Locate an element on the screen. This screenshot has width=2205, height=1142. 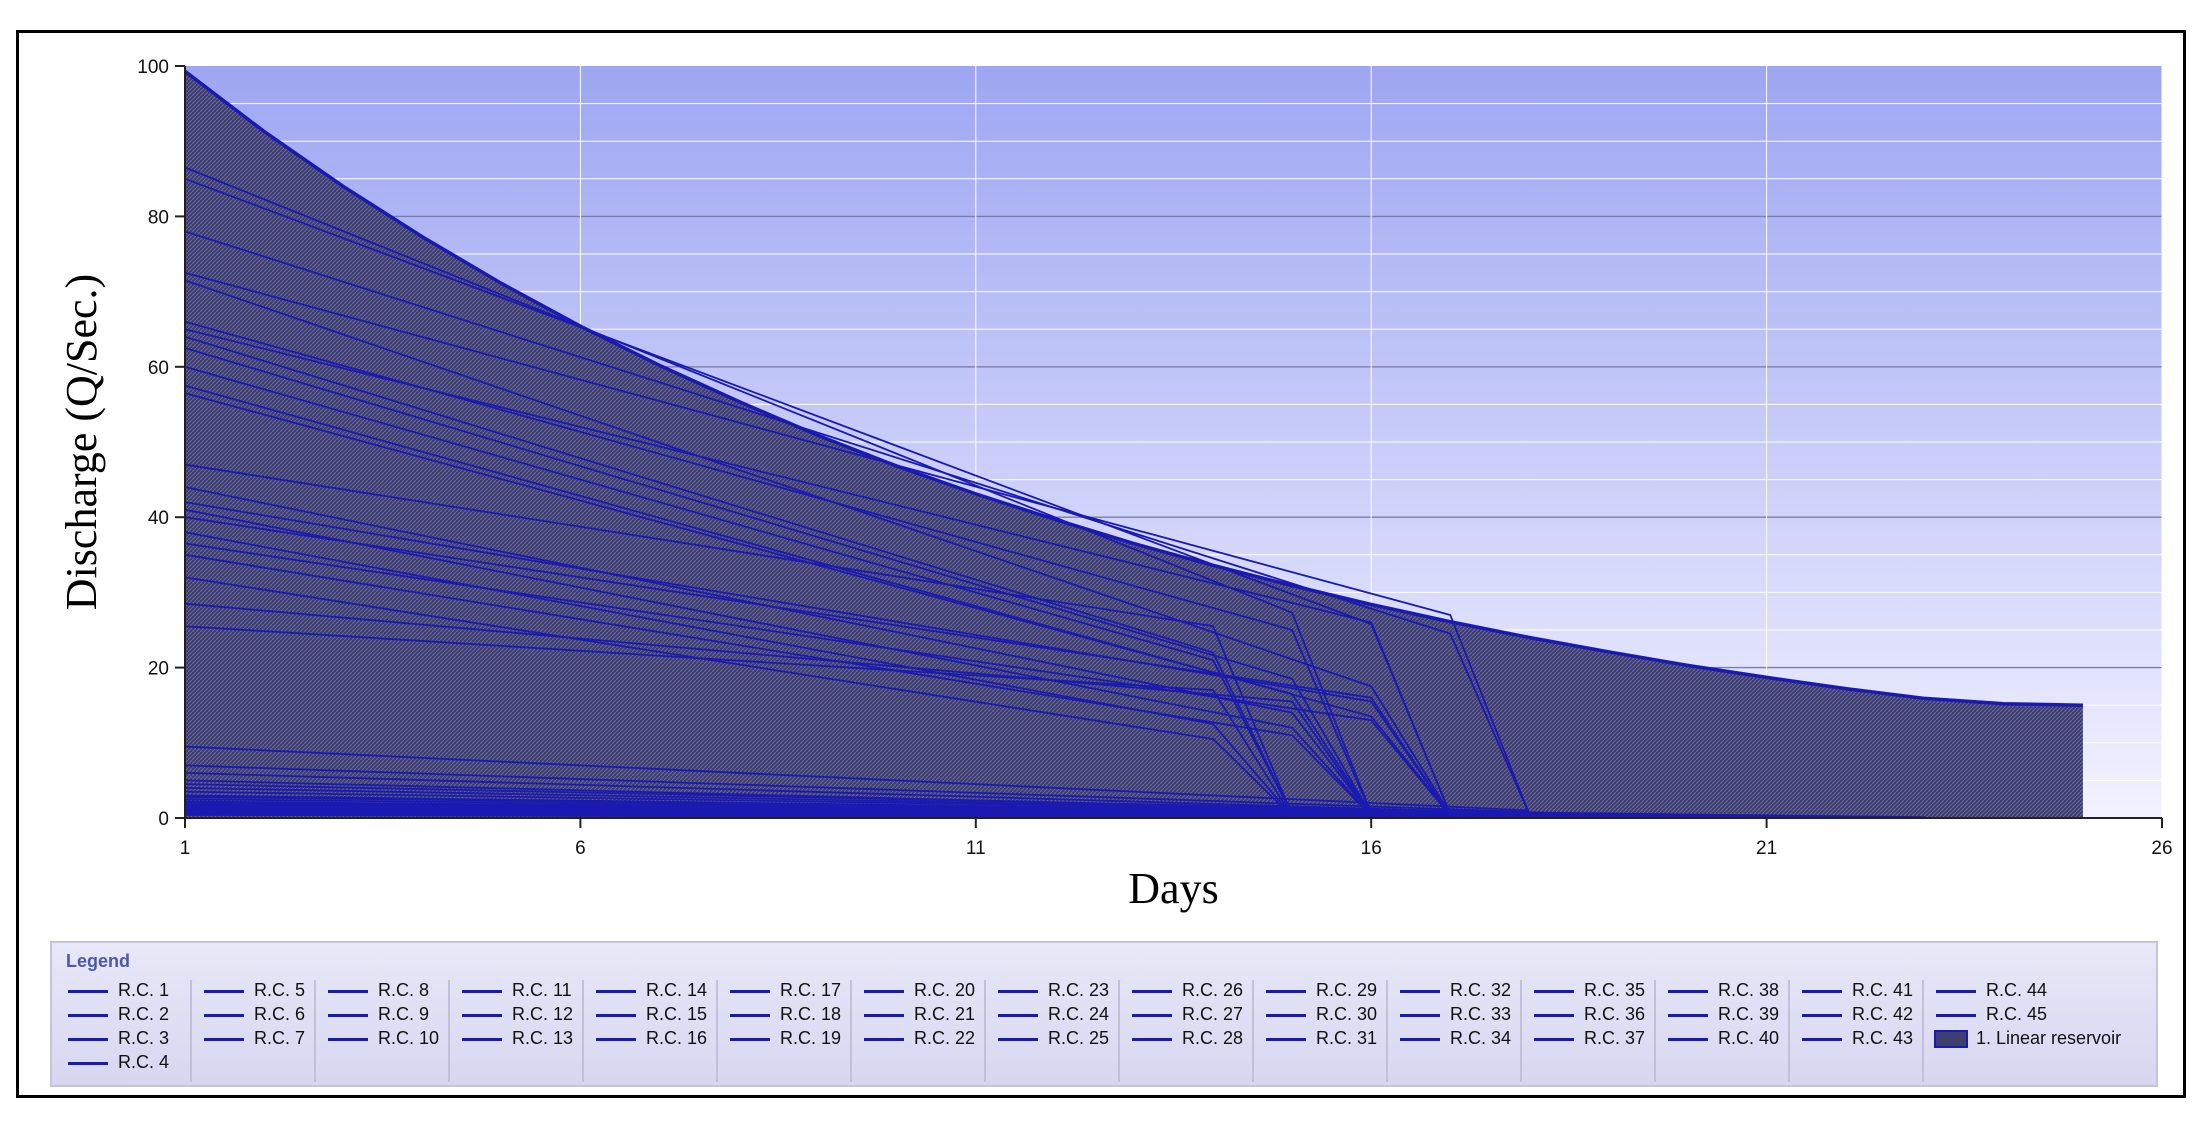
legend-label: R.C. 8 is located at coordinates (404, 990).